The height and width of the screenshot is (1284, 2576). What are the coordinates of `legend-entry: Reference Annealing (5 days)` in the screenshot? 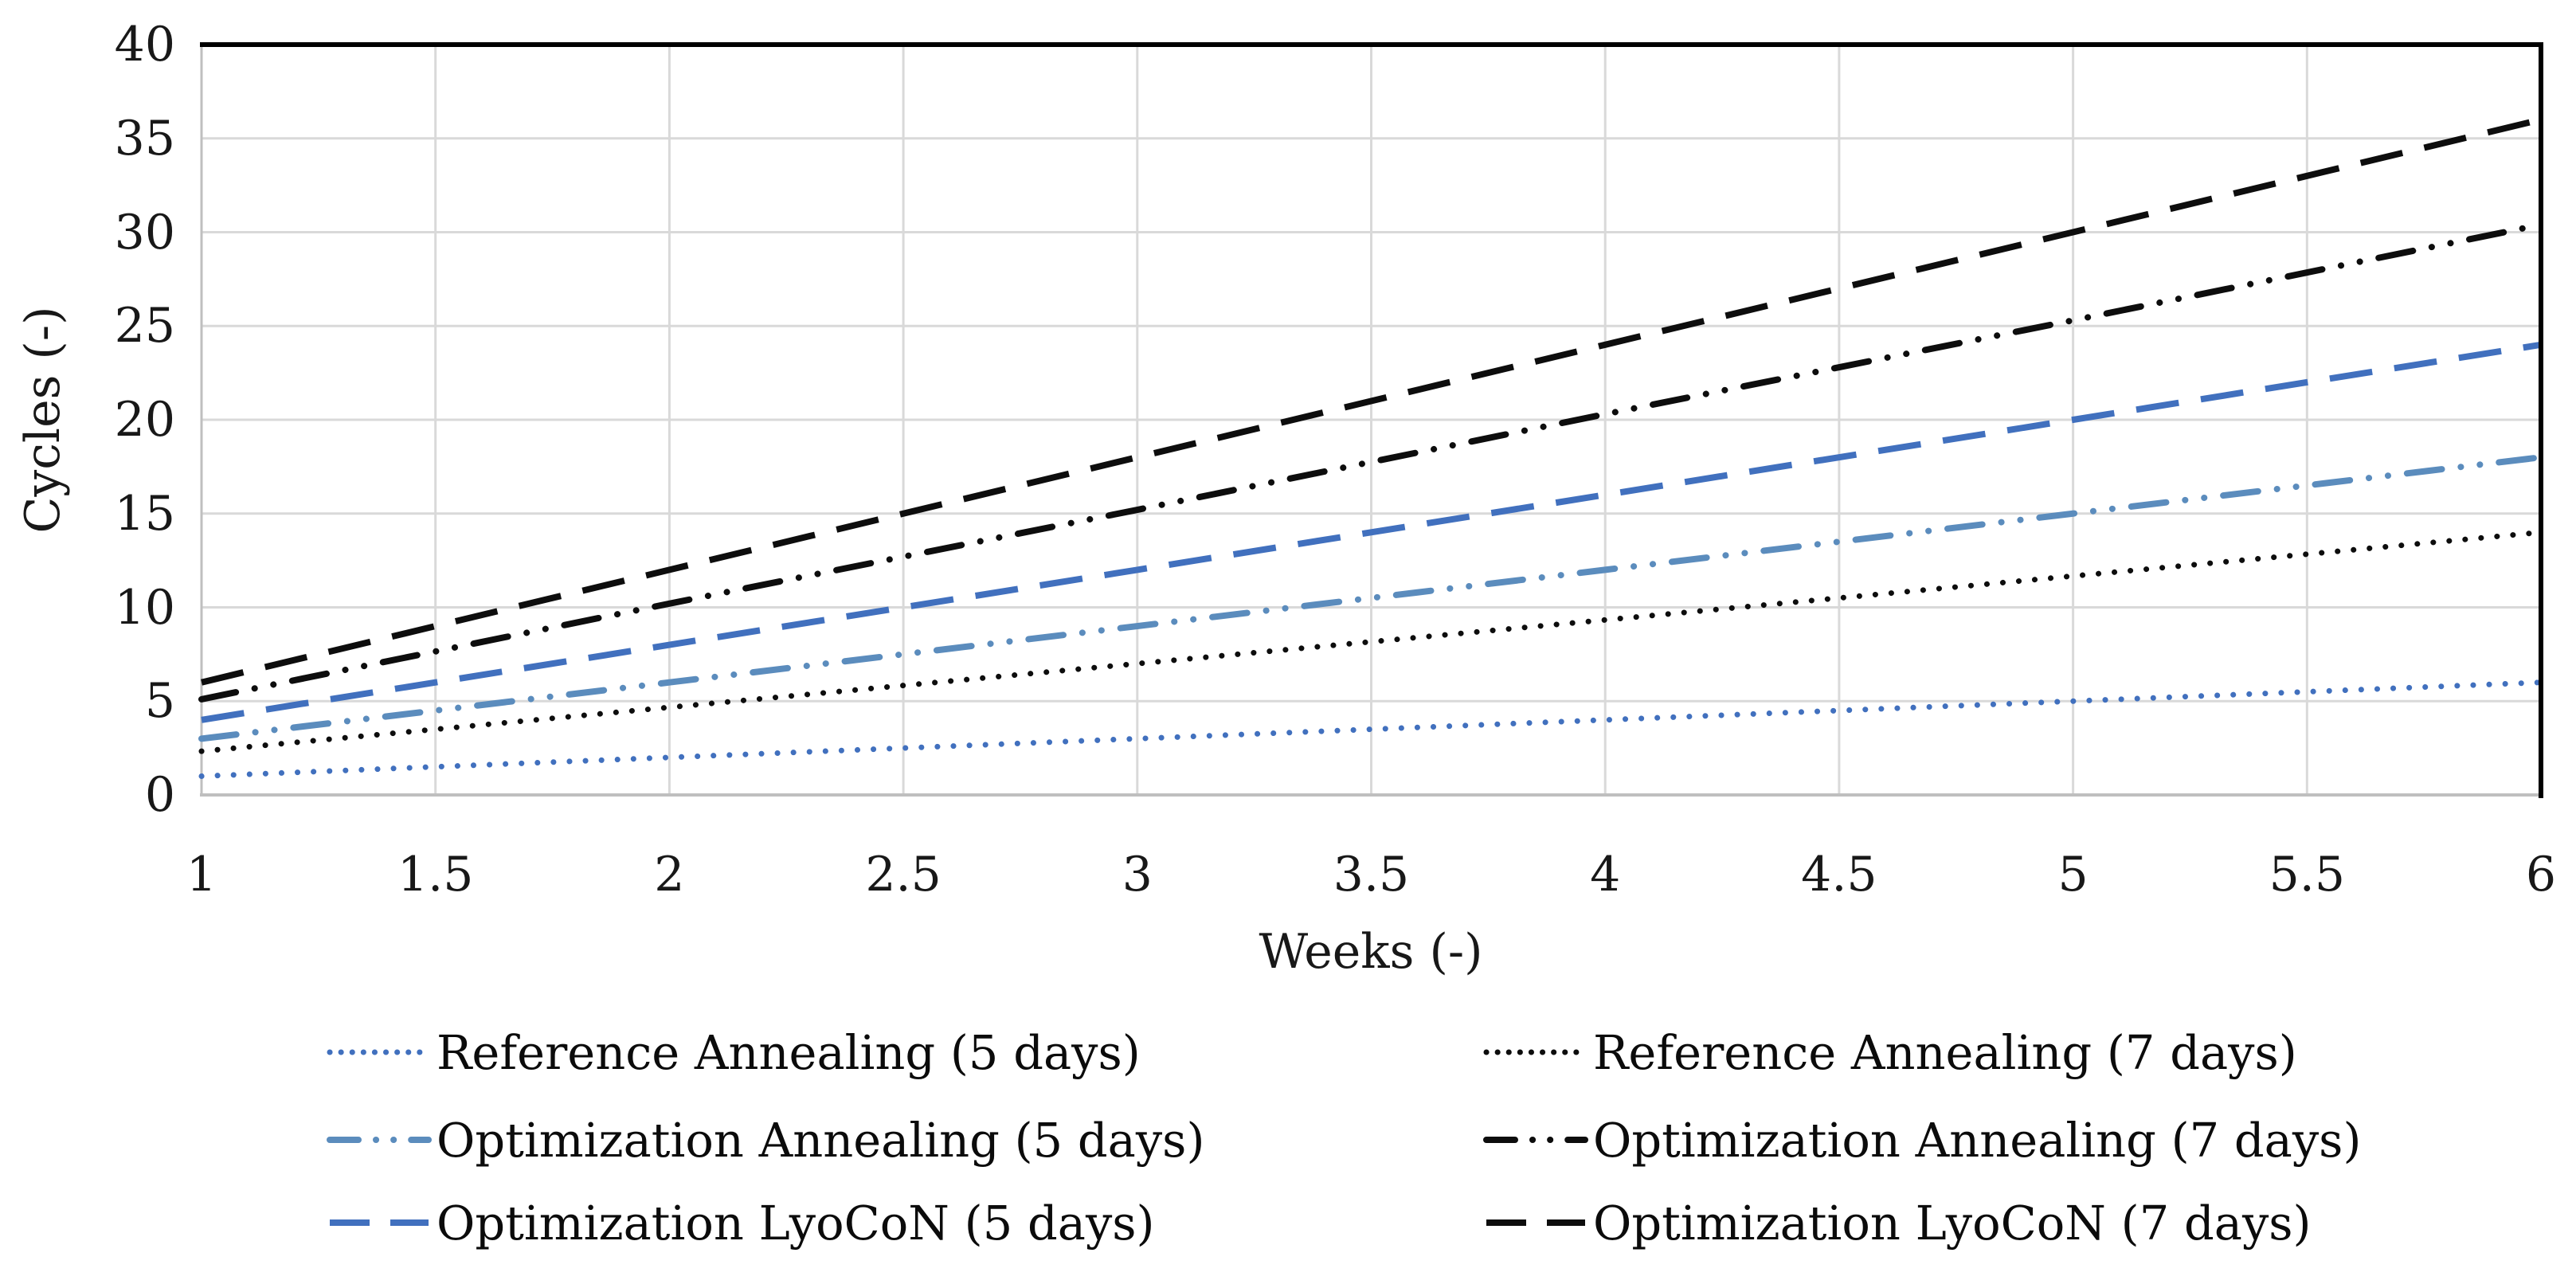 It's located at (734, 1052).